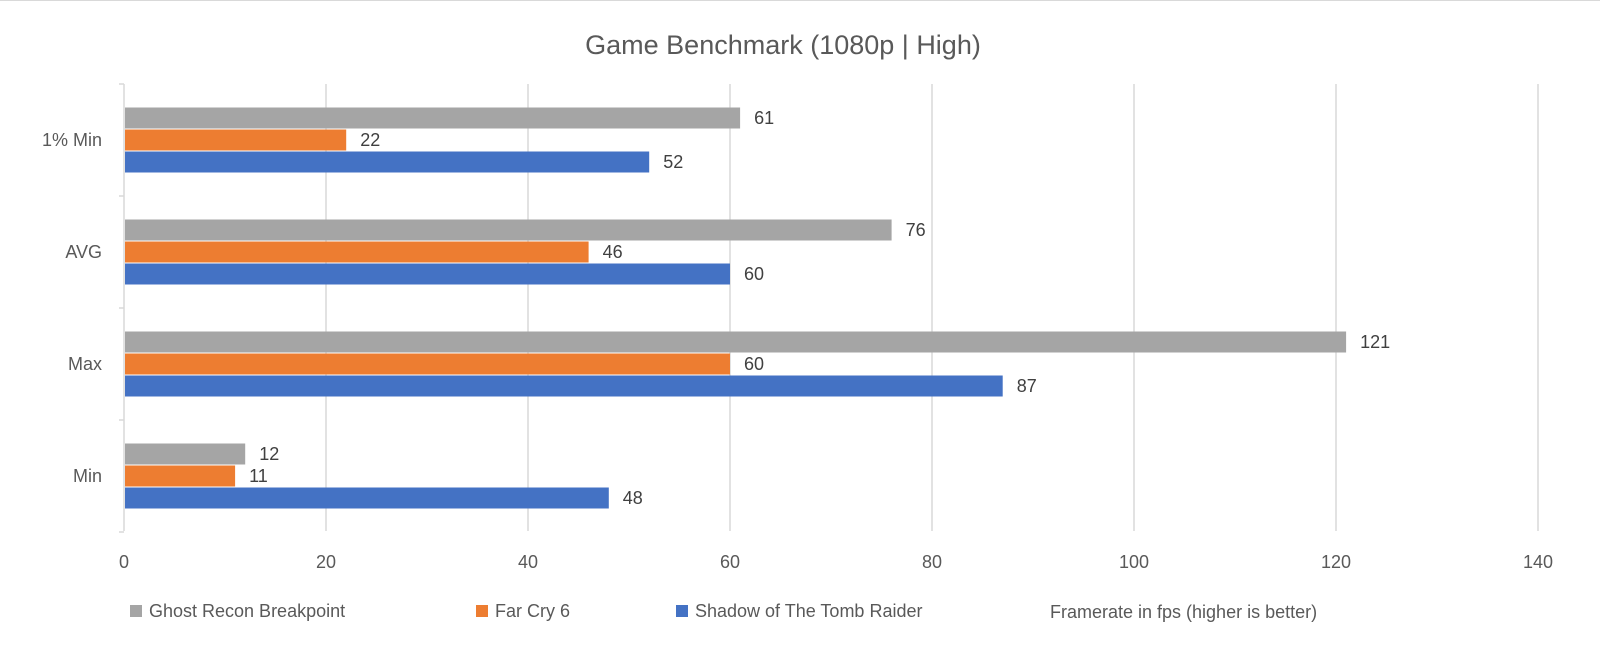  Describe the element at coordinates (367, 498) in the screenshot. I see `bar-shadow-of-the-tomb-raider-min` at that location.